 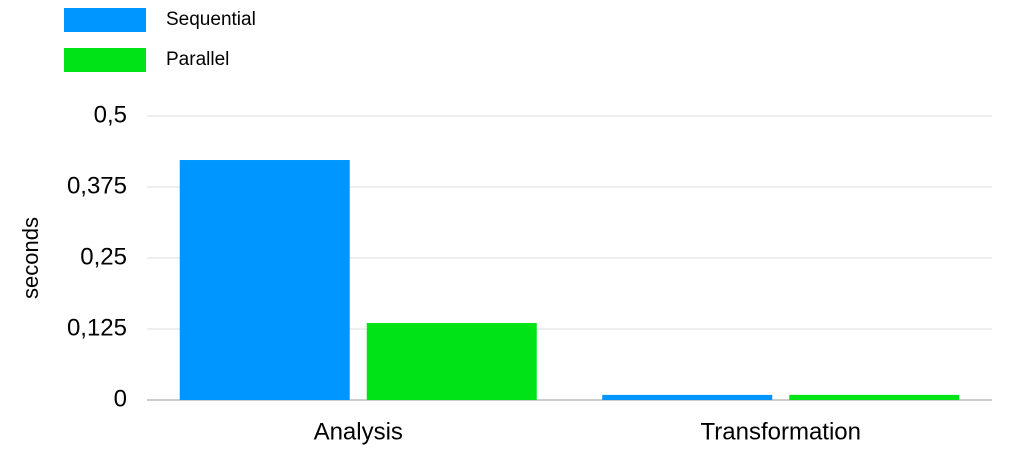 What do you see at coordinates (120, 398) in the screenshot?
I see `y-tick-label: 0` at bounding box center [120, 398].